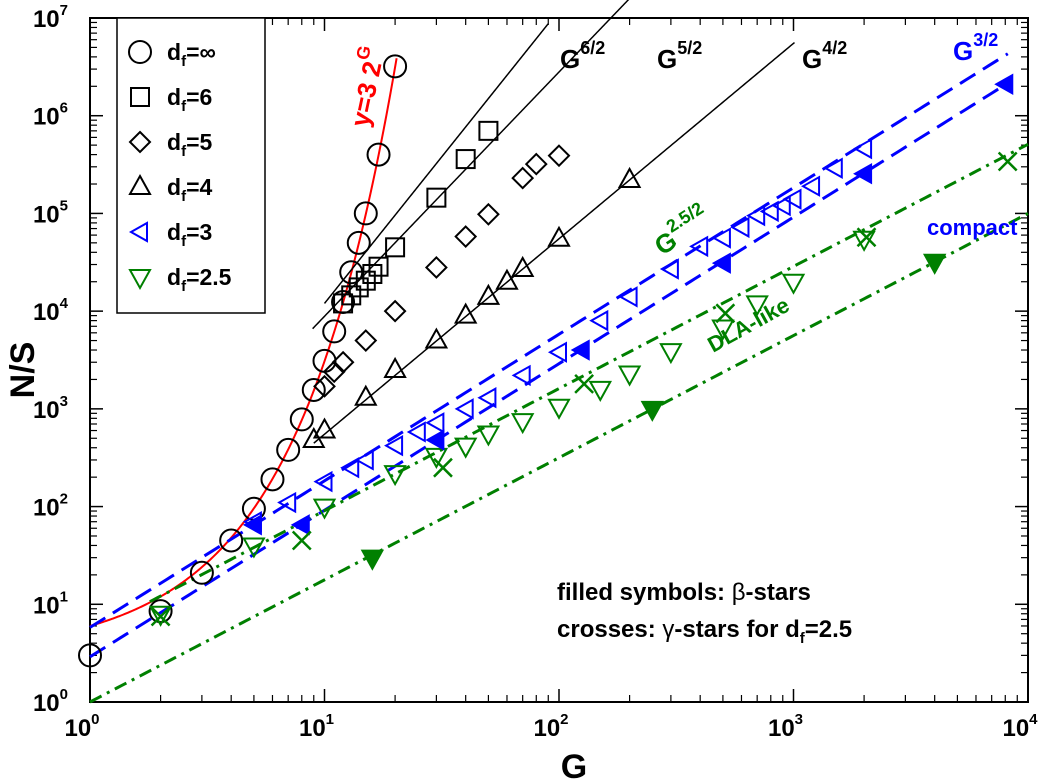 This screenshot has height=784, width=1050. What do you see at coordinates (172, 54) in the screenshot?
I see `legend-item: df=∞` at bounding box center [172, 54].